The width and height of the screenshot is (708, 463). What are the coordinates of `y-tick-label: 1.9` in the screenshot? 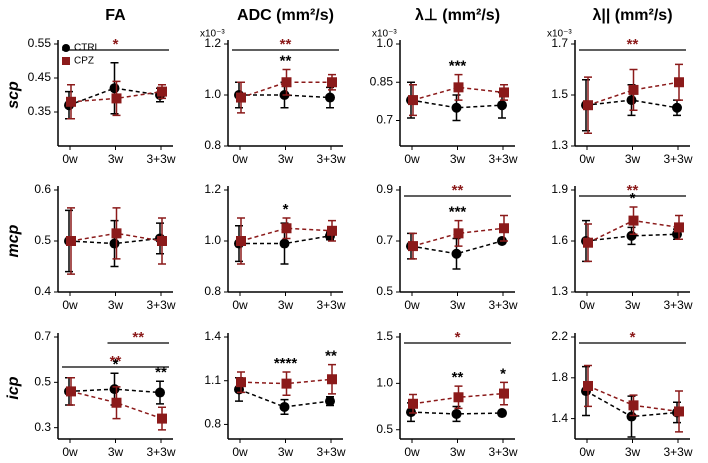 It's located at (559, 189).